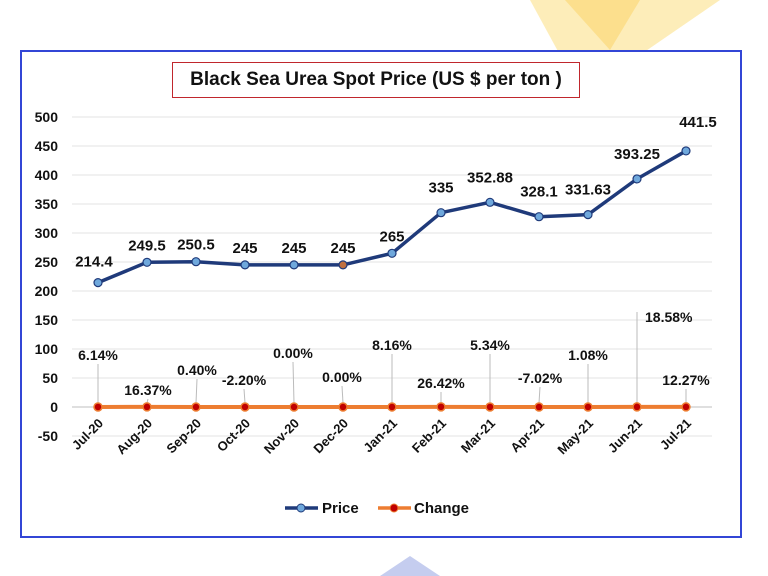 Image resolution: width=768 pixels, height=576 pixels. I want to click on price-data-label: 265, so click(391, 236).